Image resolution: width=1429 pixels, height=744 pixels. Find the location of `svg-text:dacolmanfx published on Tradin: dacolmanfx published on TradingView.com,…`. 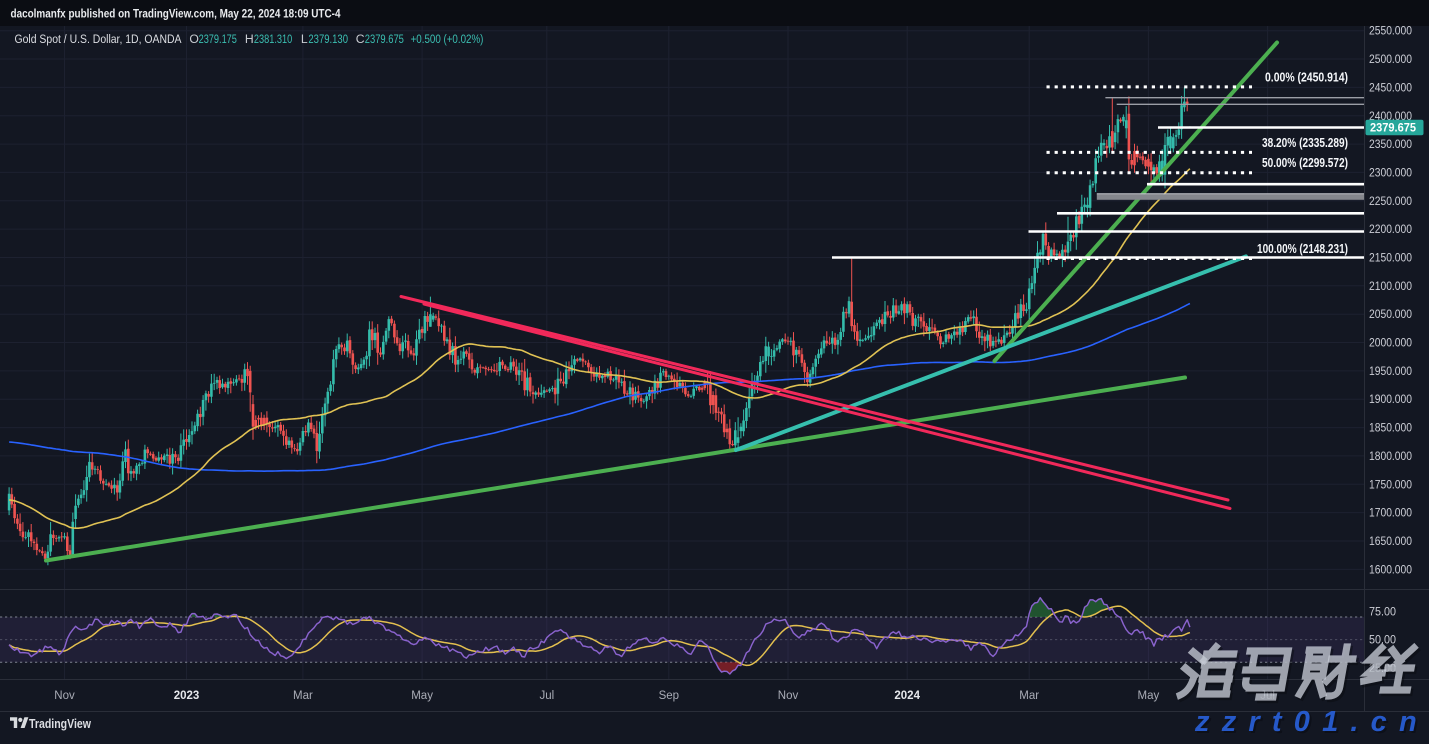

svg-text:dacolmanfx published on Tradin: dacolmanfx published on TradingView.com,… is located at coordinates (176, 14).